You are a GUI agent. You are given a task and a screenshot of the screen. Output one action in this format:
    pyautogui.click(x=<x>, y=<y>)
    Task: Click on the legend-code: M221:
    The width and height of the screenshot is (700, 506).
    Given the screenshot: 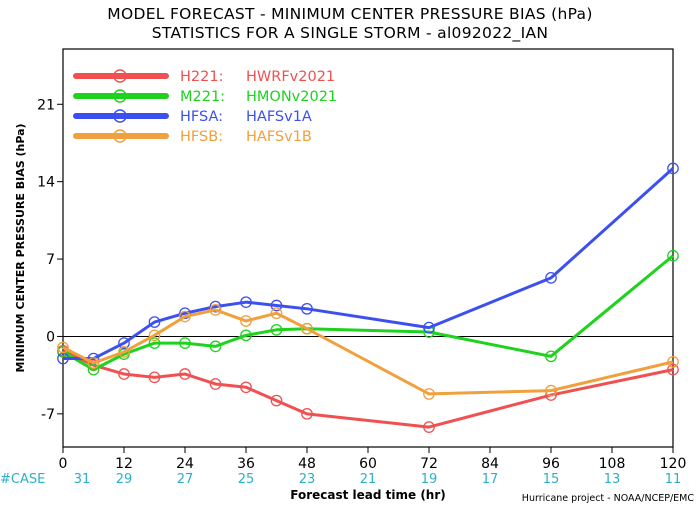 What is the action you would take?
    pyautogui.click(x=202, y=97)
    